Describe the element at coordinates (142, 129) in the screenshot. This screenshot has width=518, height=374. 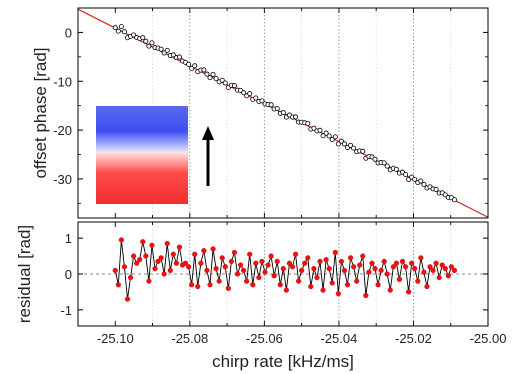
I see `inset-blue-lobe` at that location.